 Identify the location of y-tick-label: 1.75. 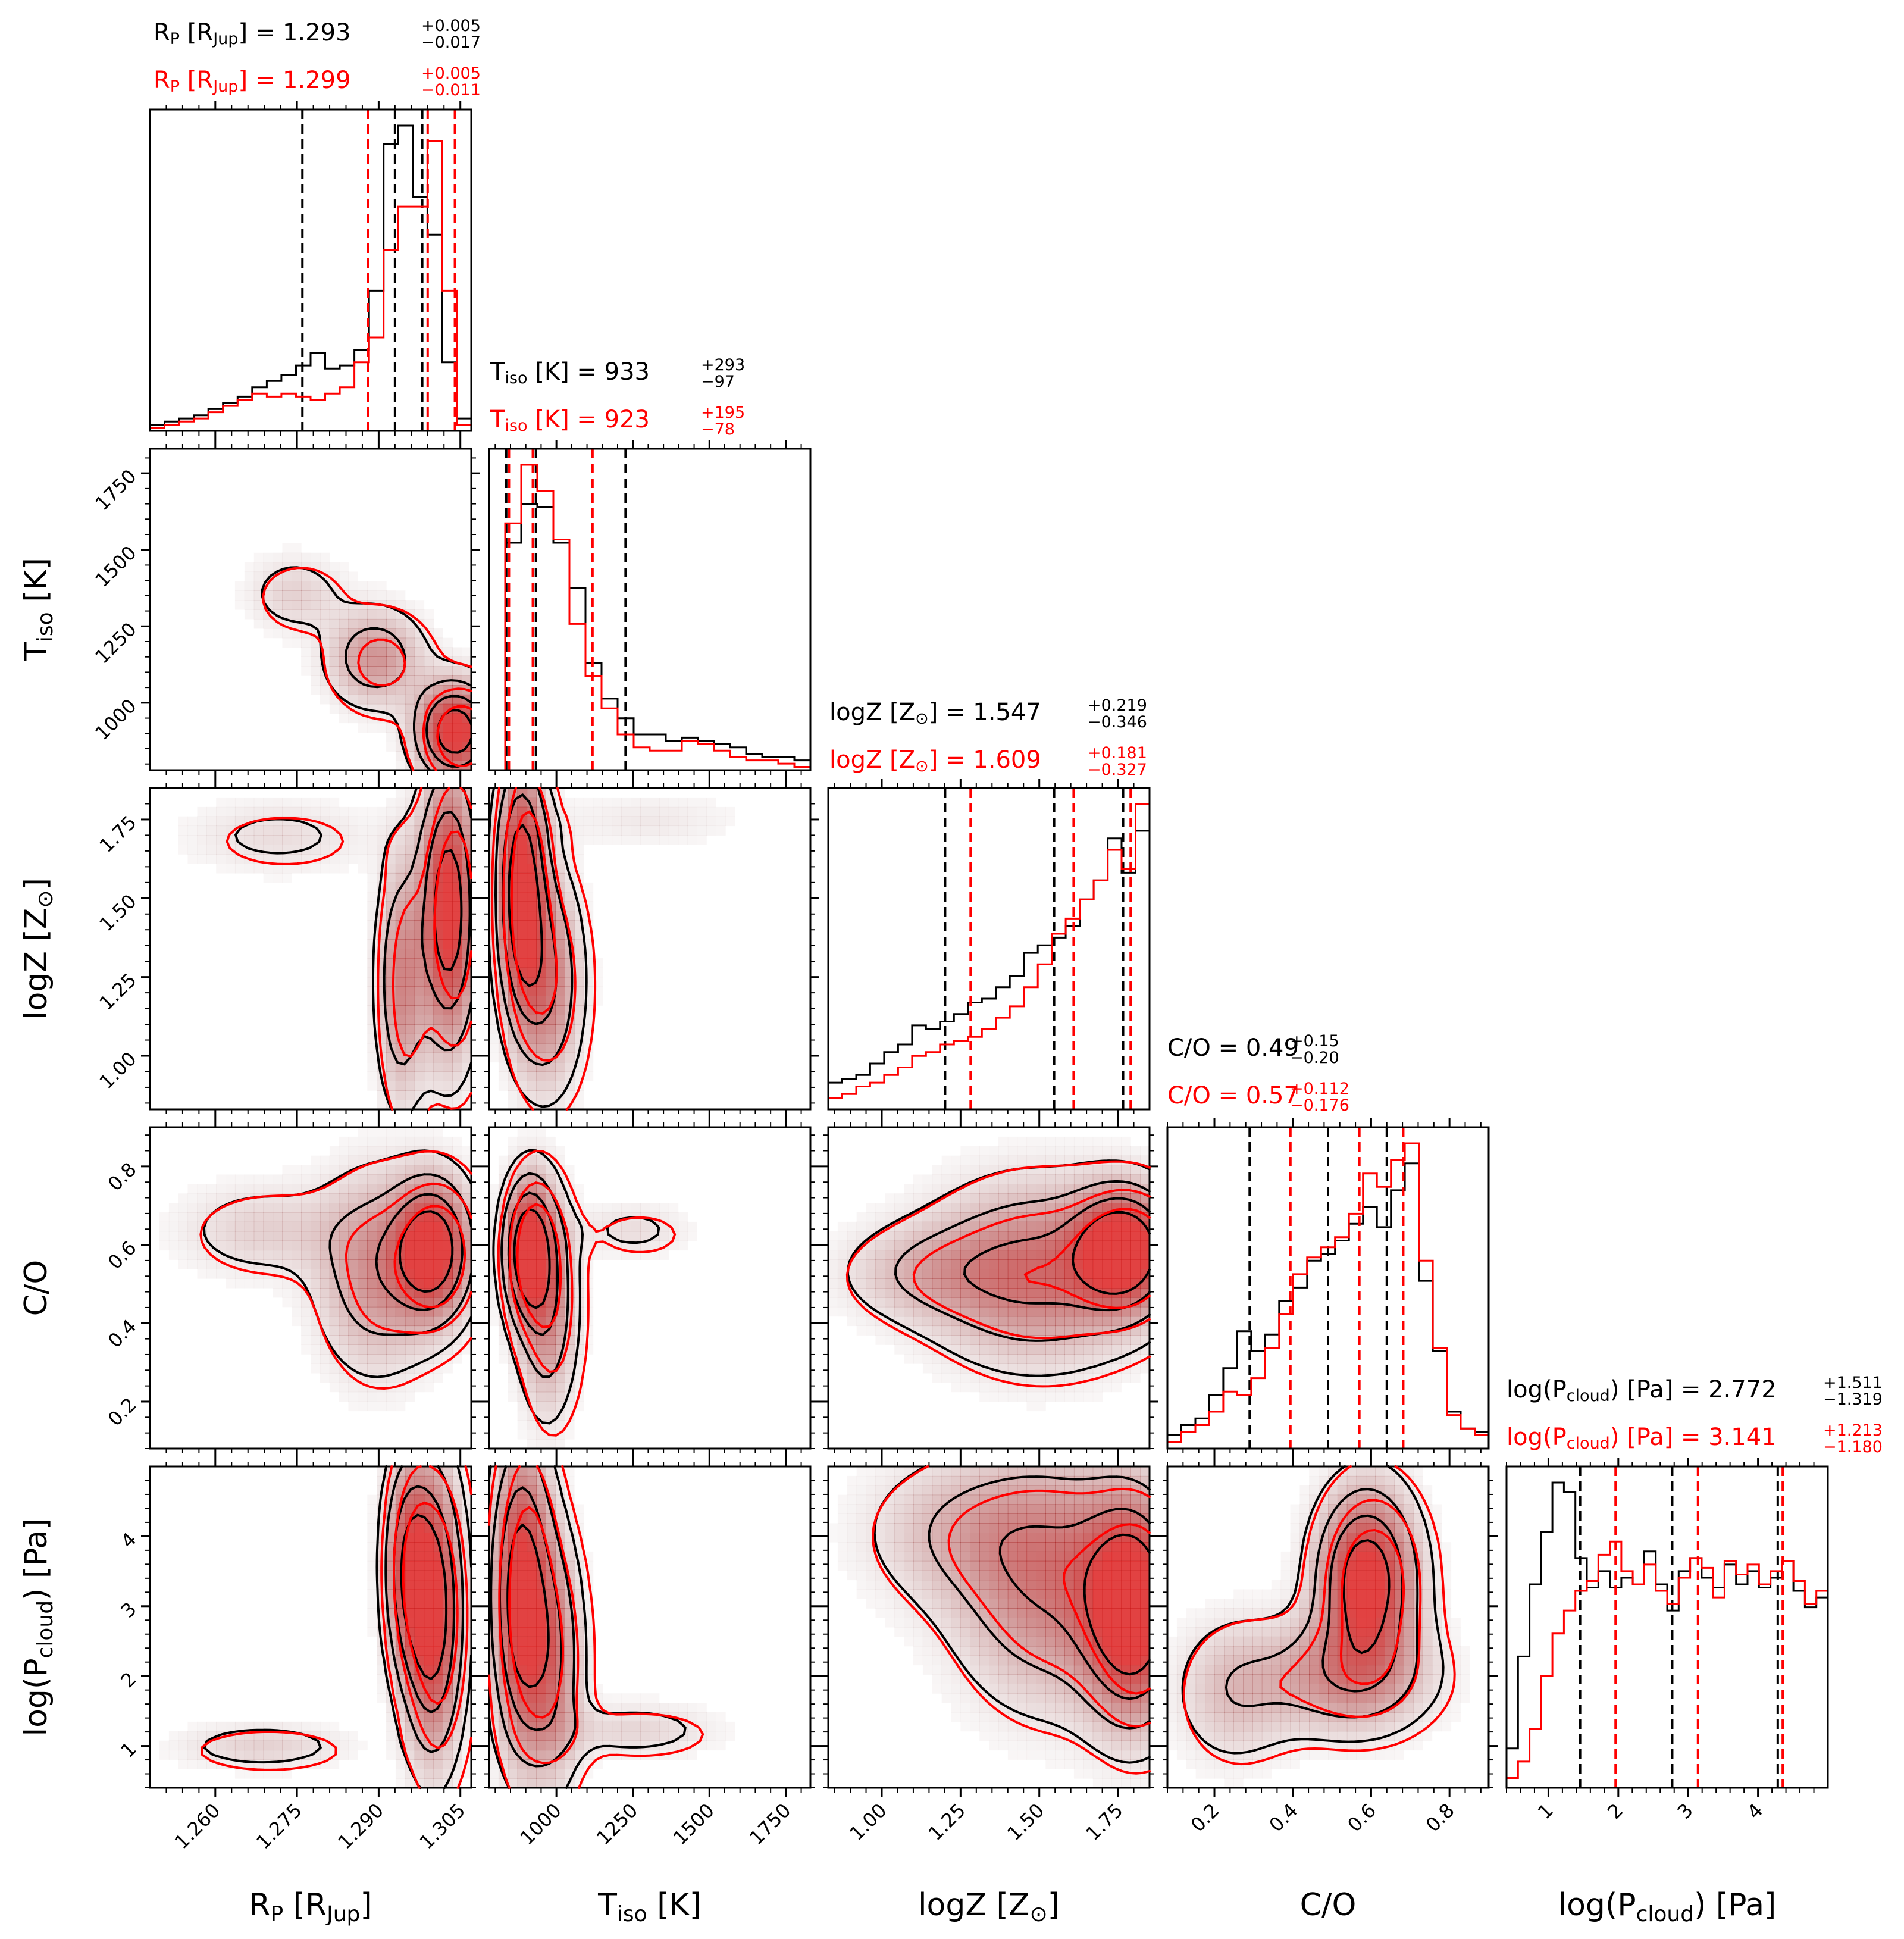
(117, 834).